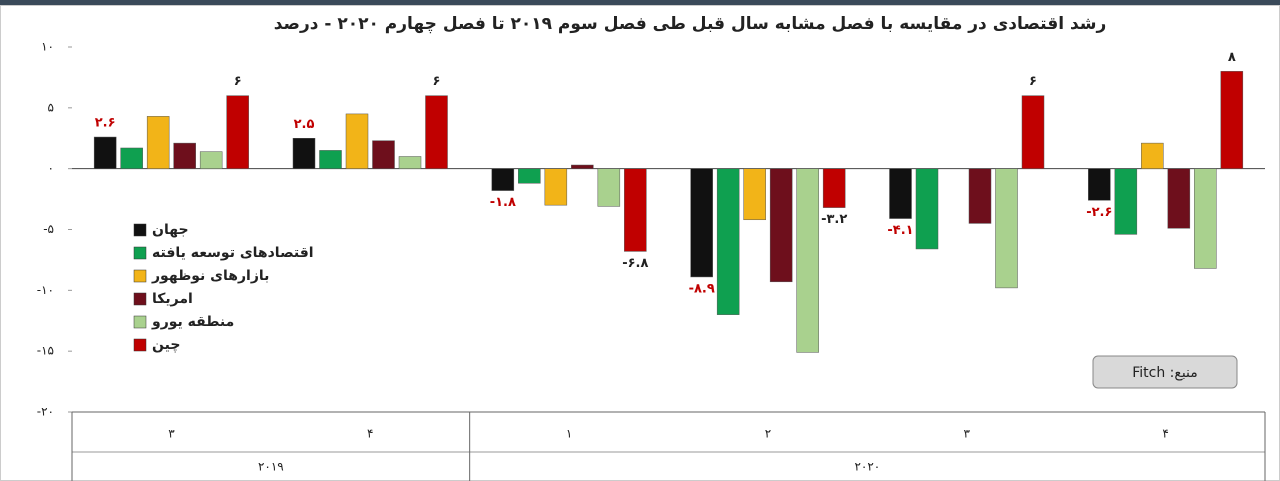  Describe the element at coordinates (271, 467) in the screenshot. I see `group-label: ۲۰۱۹` at that location.